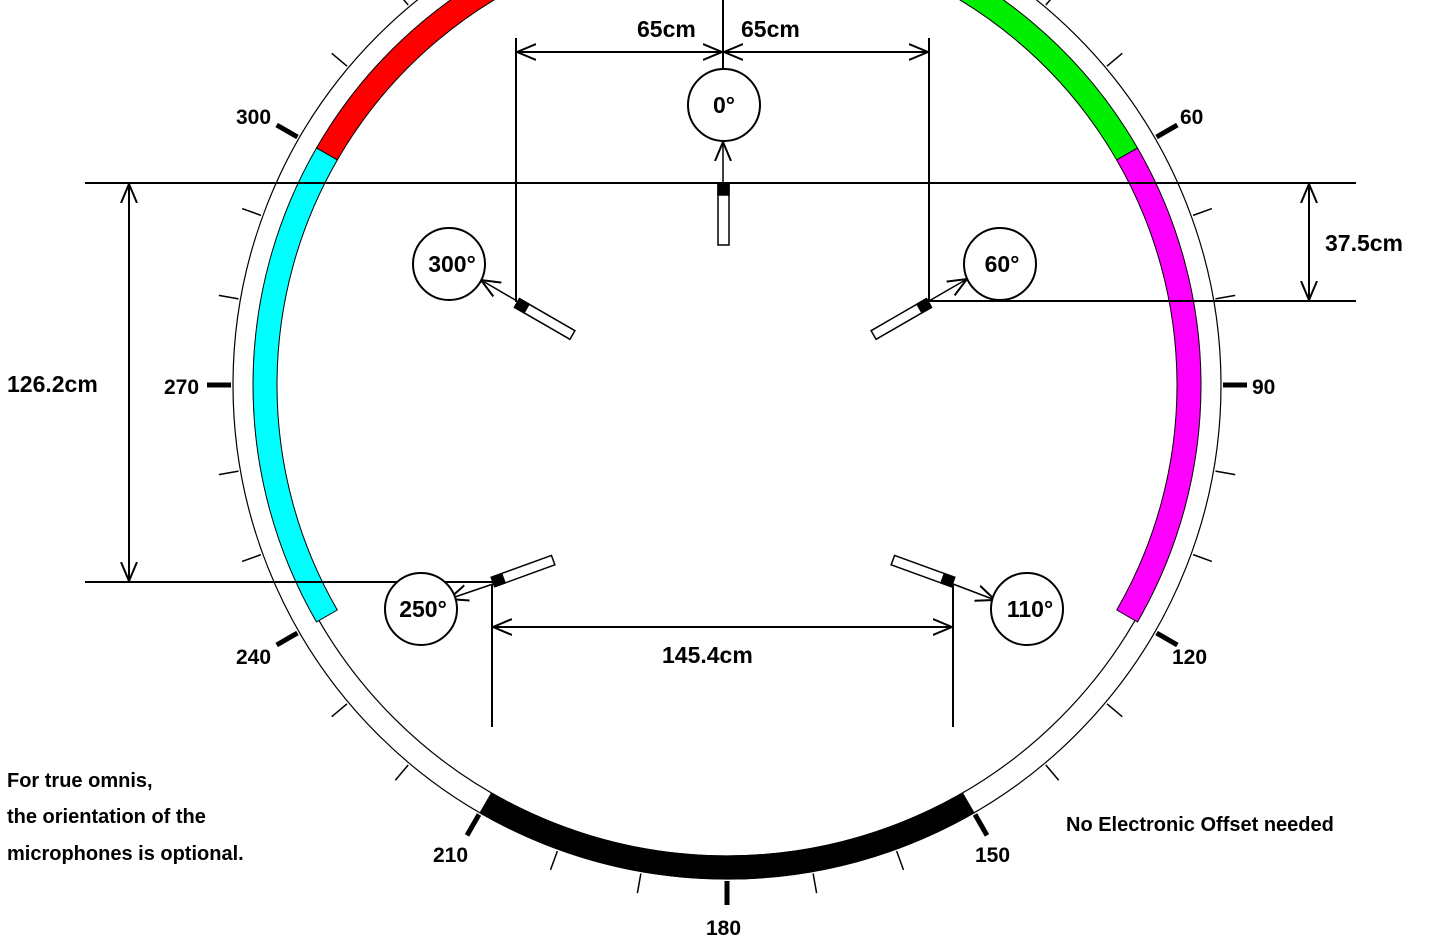 Image resolution: width=1430 pixels, height=941 pixels. What do you see at coordinates (452, 264) in the screenshot?
I see `speaker-front-left-label: 300°` at bounding box center [452, 264].